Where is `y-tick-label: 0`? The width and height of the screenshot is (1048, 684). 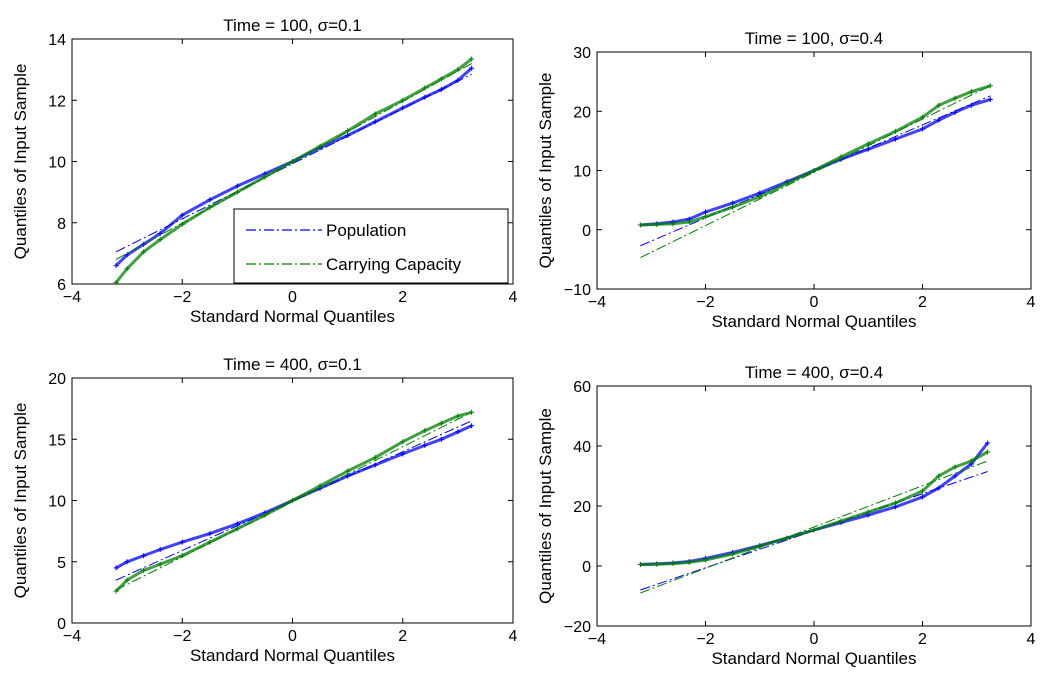 y-tick-label: 0 is located at coordinates (586, 567).